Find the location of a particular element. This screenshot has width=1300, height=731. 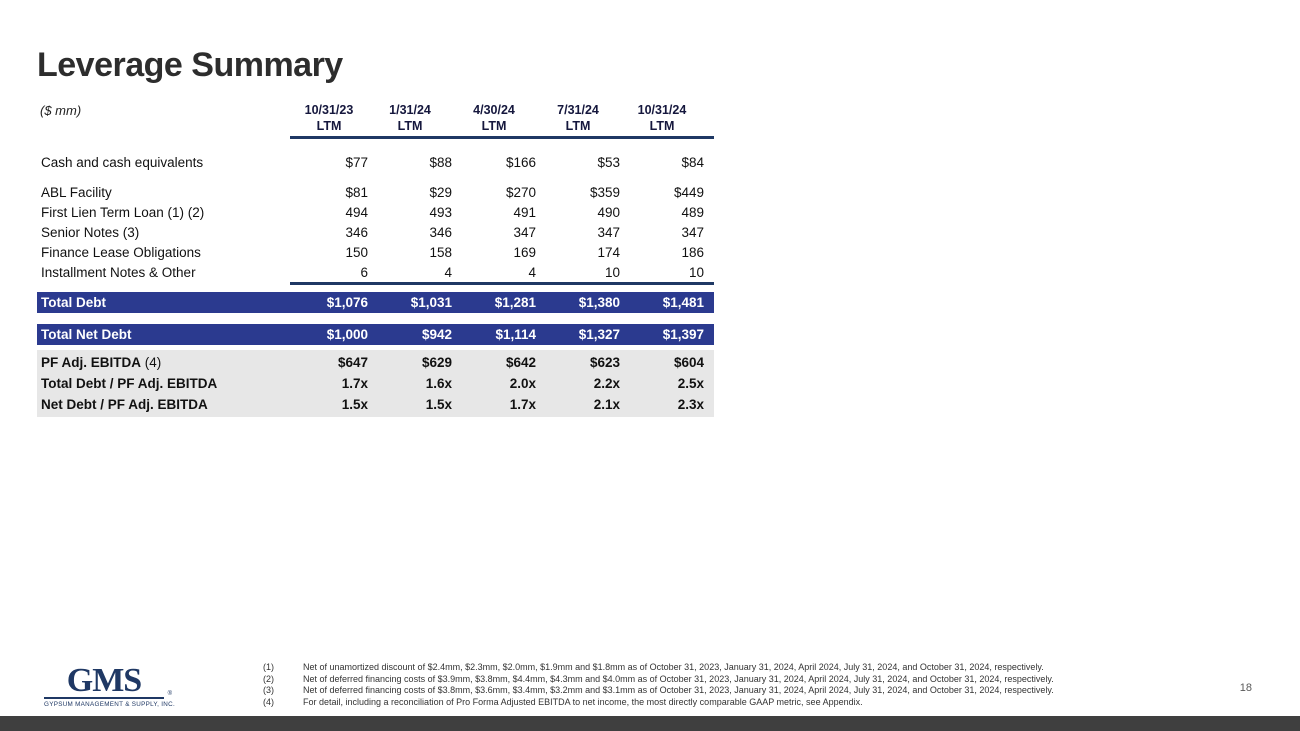

row-label-main: Total Debt / PF Adj. EBITDA is located at coordinates (129, 383).